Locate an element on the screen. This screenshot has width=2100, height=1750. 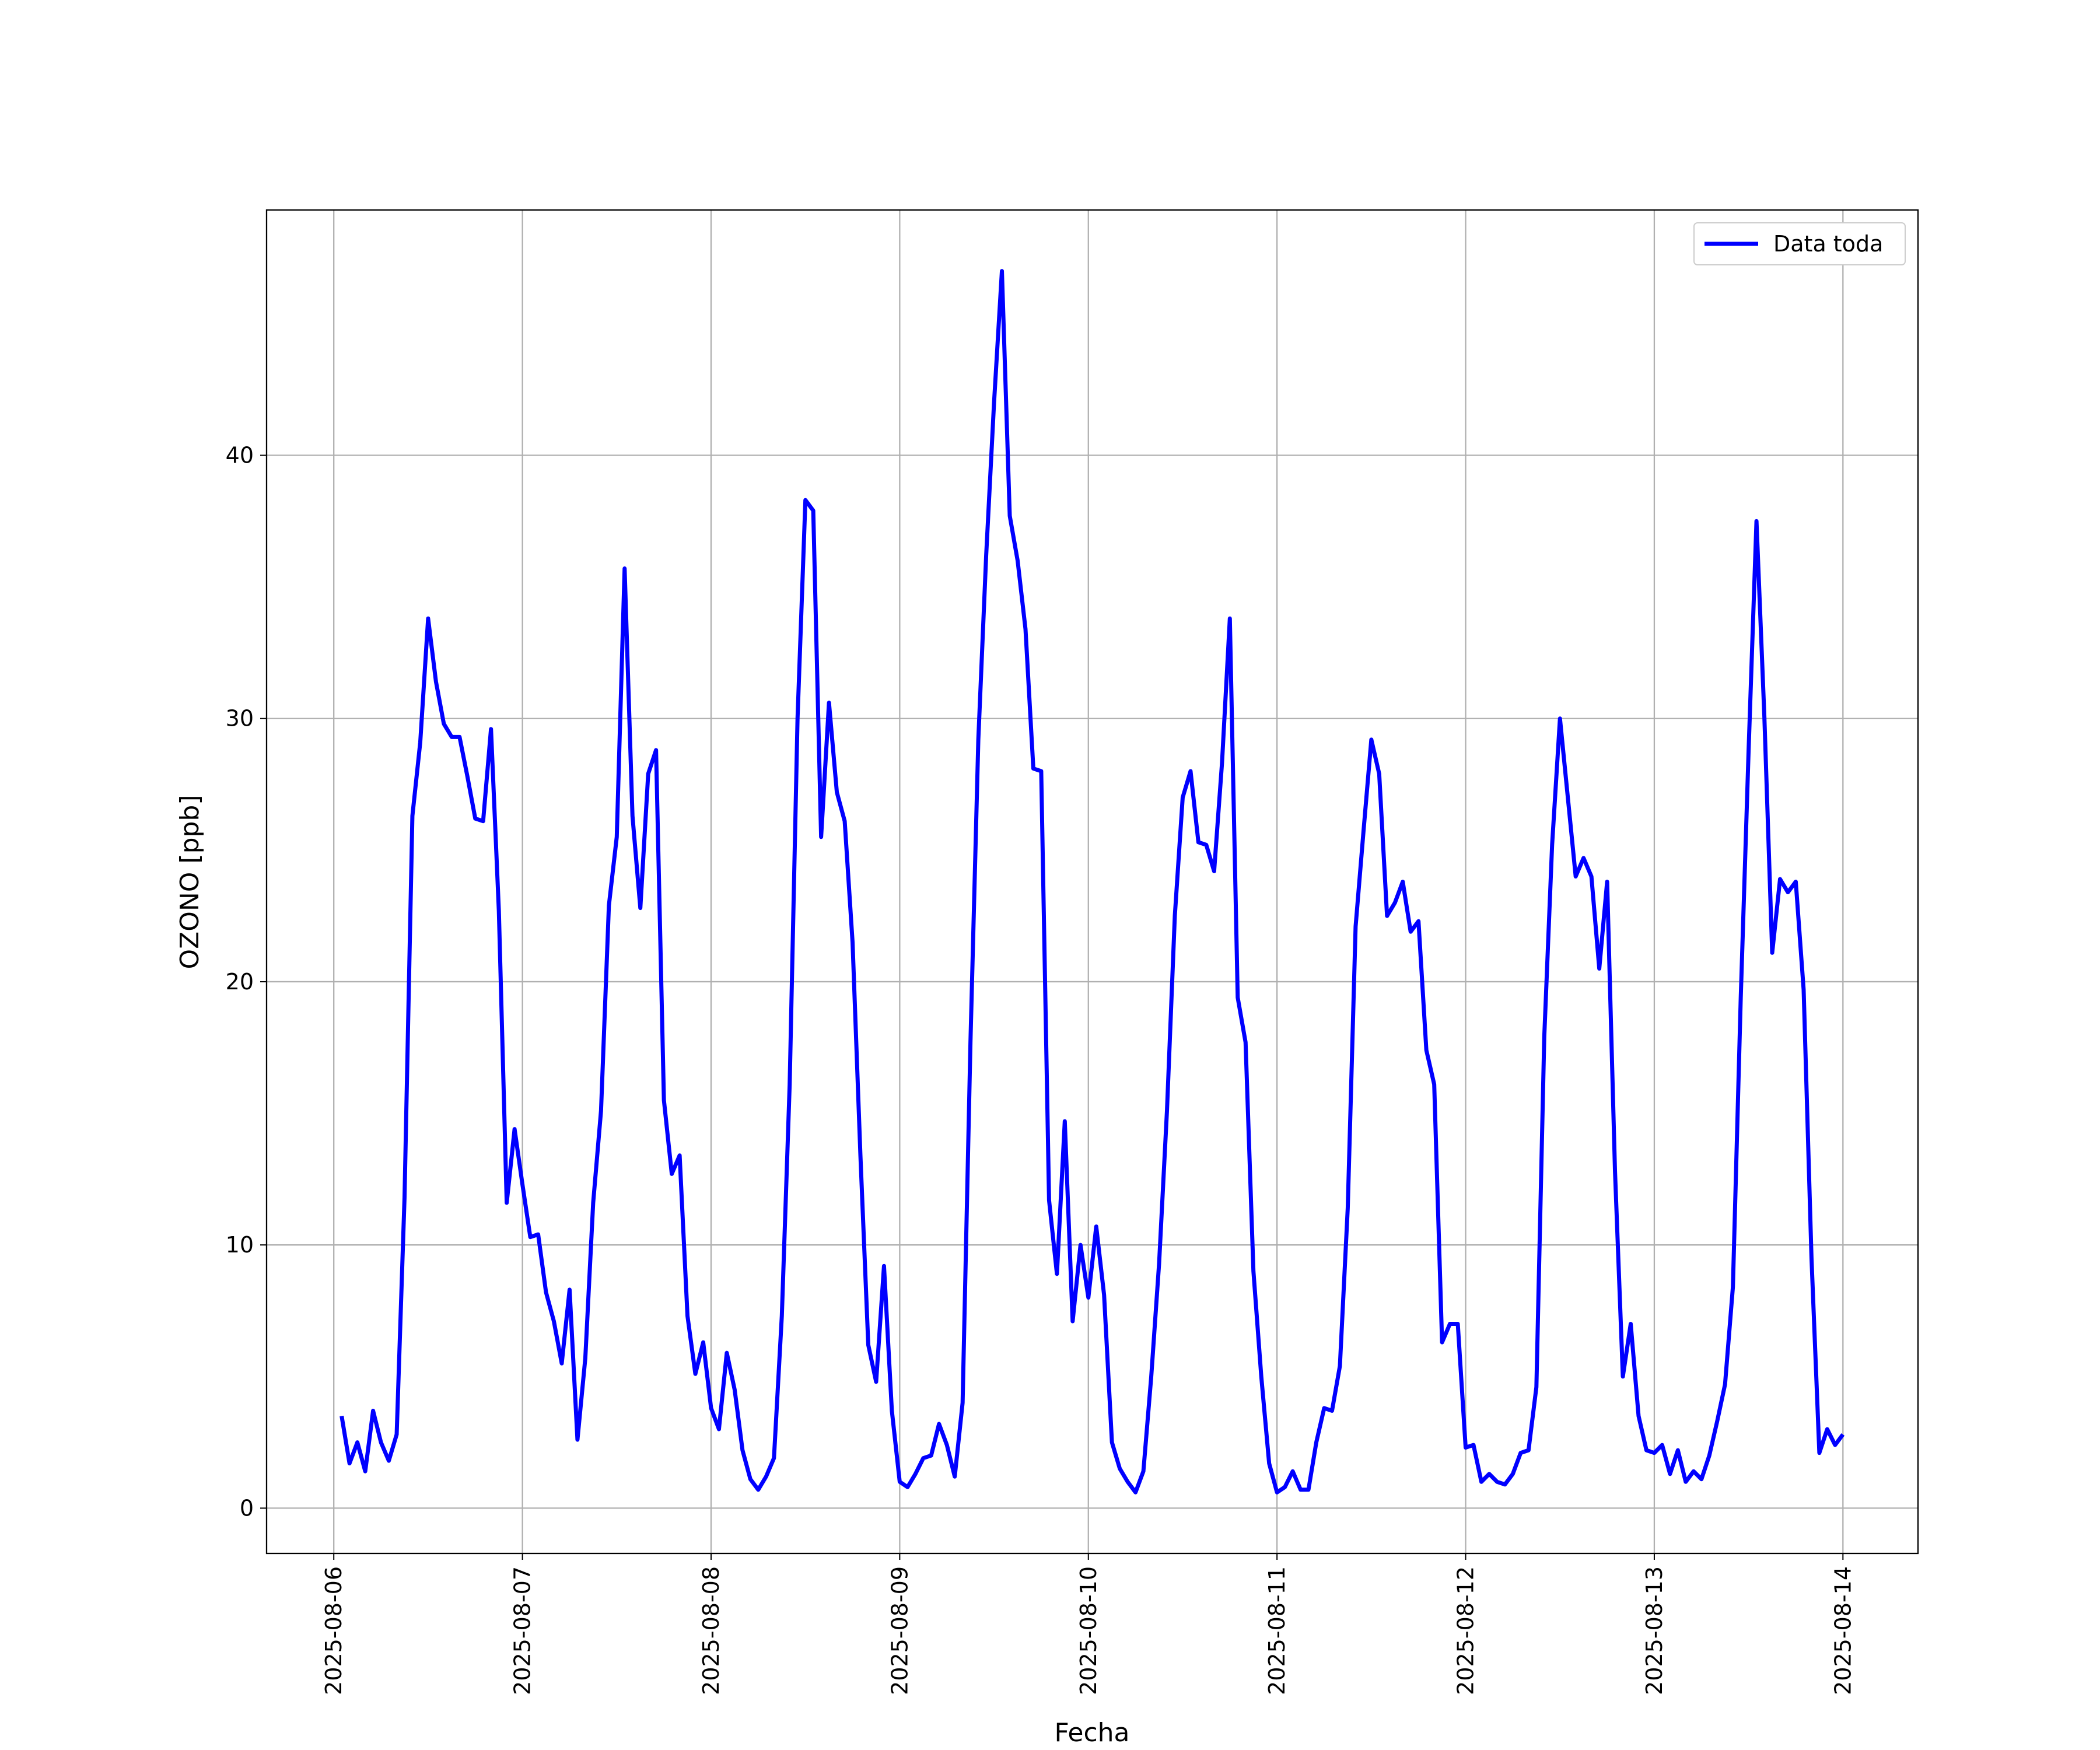
y-tick-label: 0 is located at coordinates (247, 1508).